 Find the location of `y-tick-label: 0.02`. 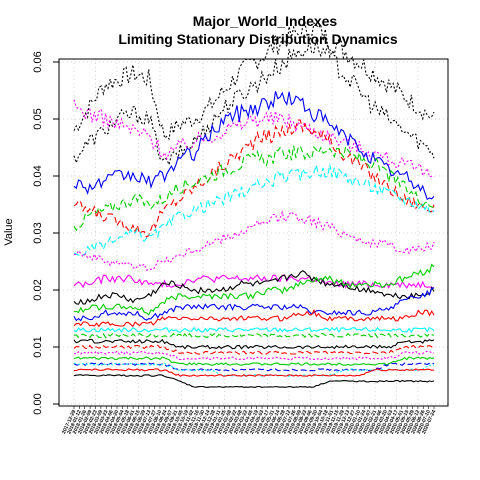

y-tick-label: 0.02 is located at coordinates (38, 289).